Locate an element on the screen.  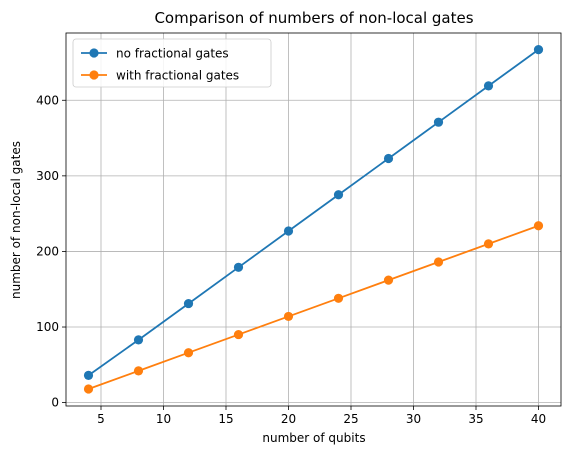
y-axis-ticks: 0 100 200 300 400 is located at coordinates (51, 251).